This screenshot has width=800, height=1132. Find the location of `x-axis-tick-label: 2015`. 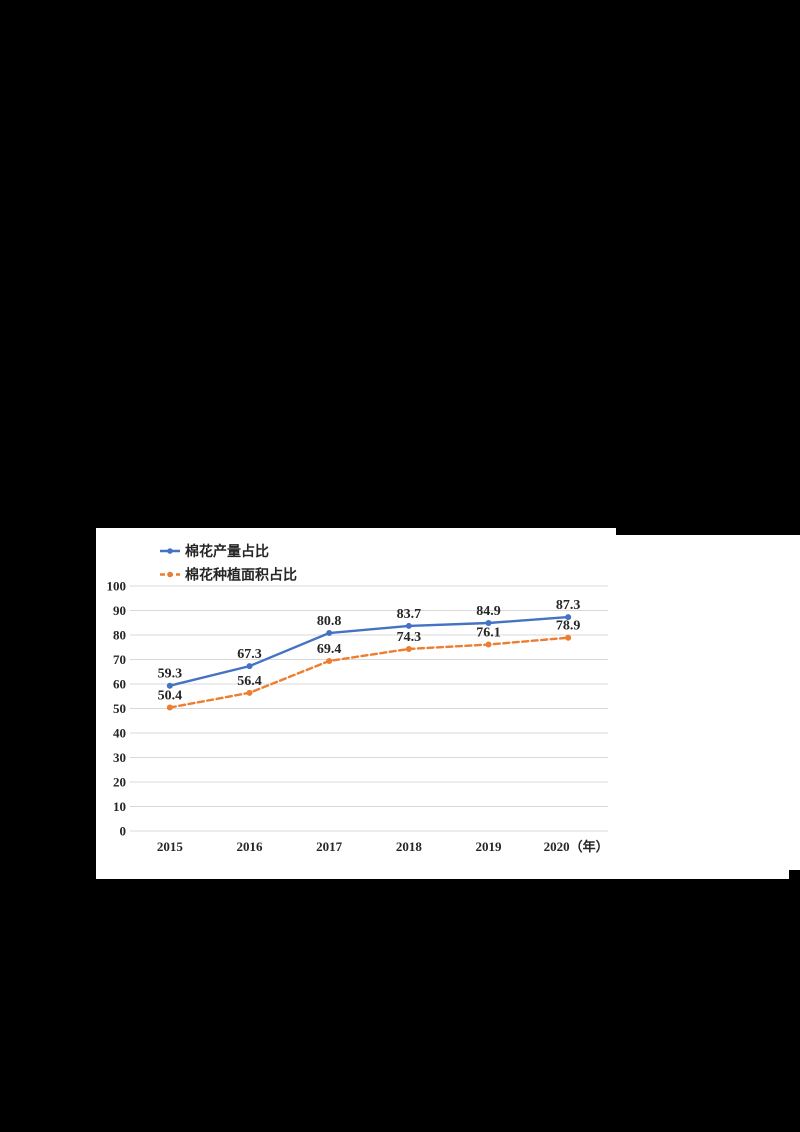

x-axis-tick-label: 2015 is located at coordinates (170, 846).